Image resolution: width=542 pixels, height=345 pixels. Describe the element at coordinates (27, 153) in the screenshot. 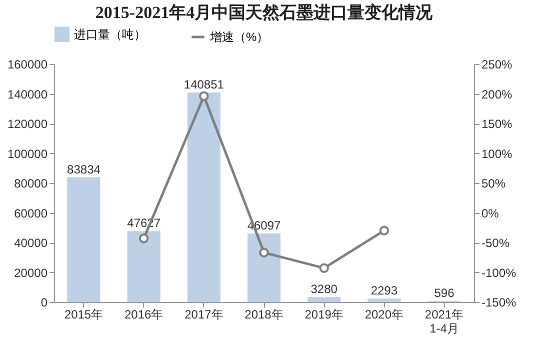

I see `y-tick-label: 100000` at that location.